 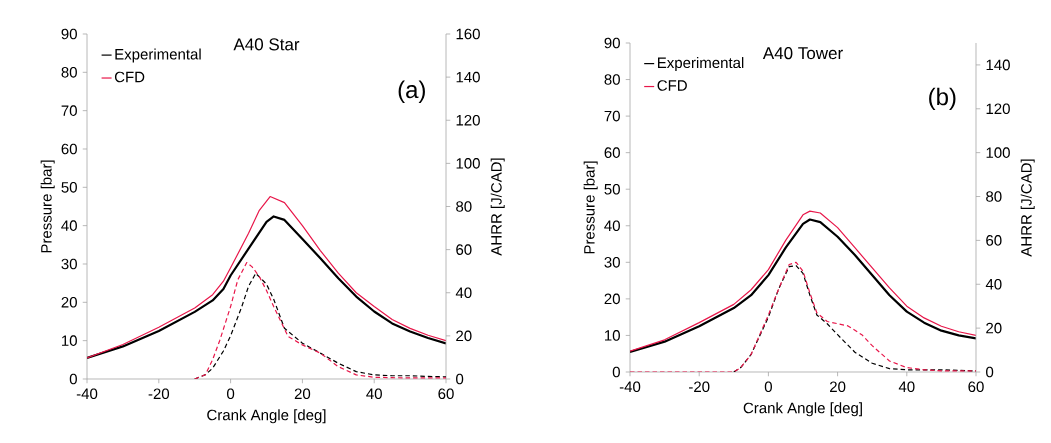 I want to click on chart-title: A40 Star, so click(x=266, y=44).